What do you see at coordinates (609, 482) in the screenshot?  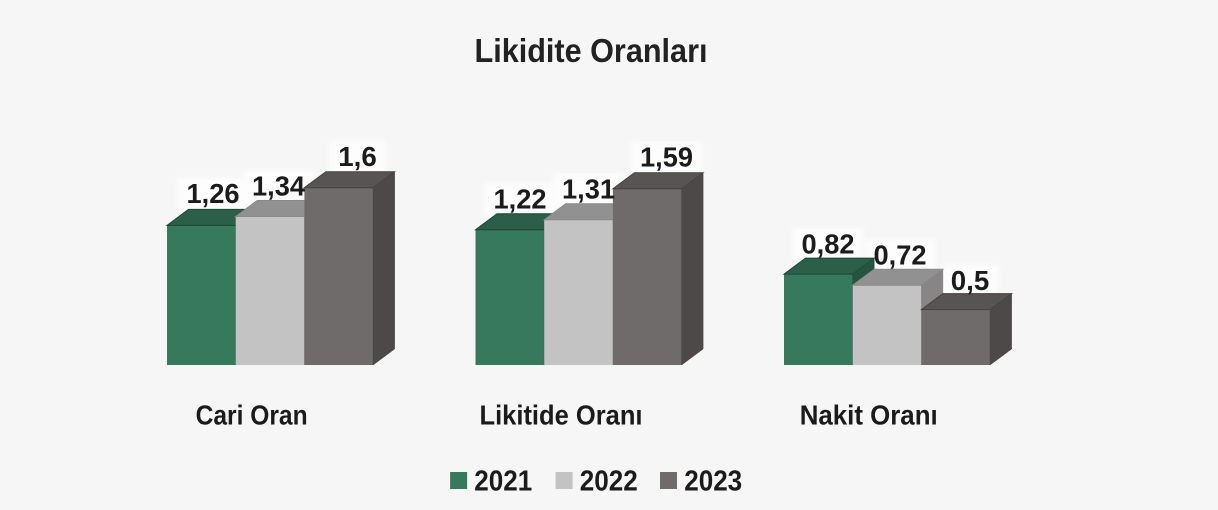 I see `svg-text: 2022` at bounding box center [609, 482].